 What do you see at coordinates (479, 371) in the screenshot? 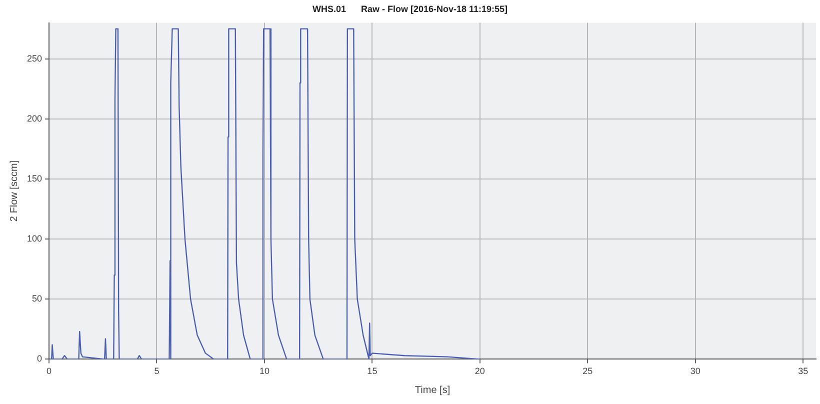
I see `x-tick-label: 20` at bounding box center [479, 371].